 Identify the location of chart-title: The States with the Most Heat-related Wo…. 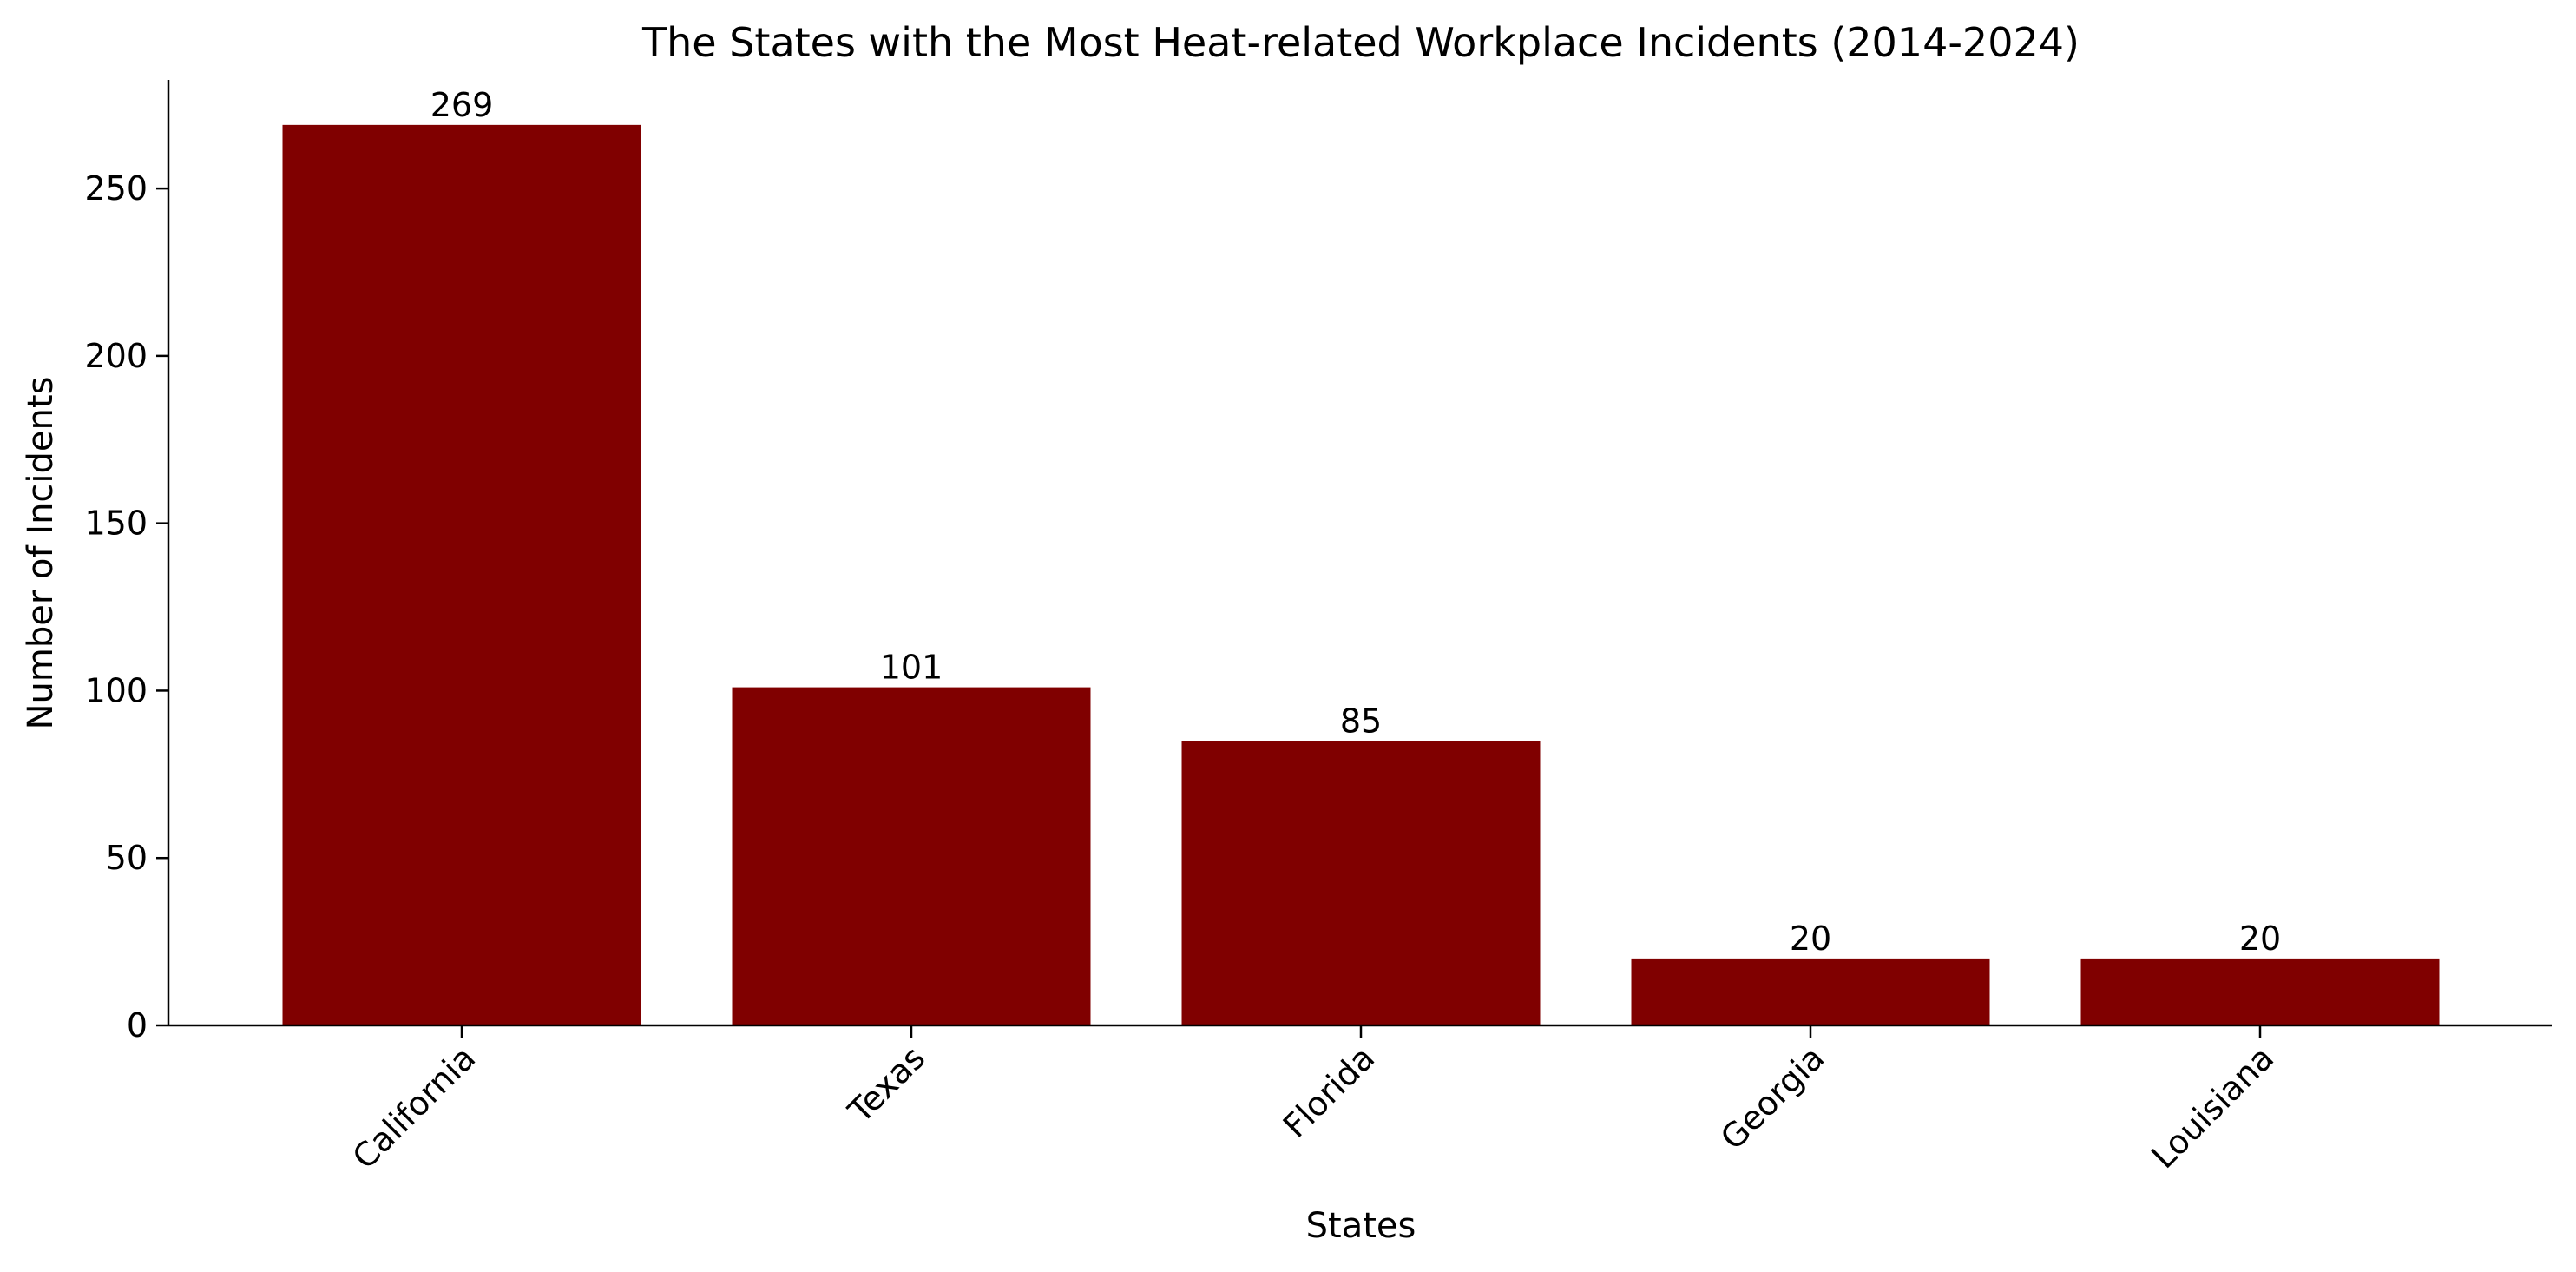
(1360, 42).